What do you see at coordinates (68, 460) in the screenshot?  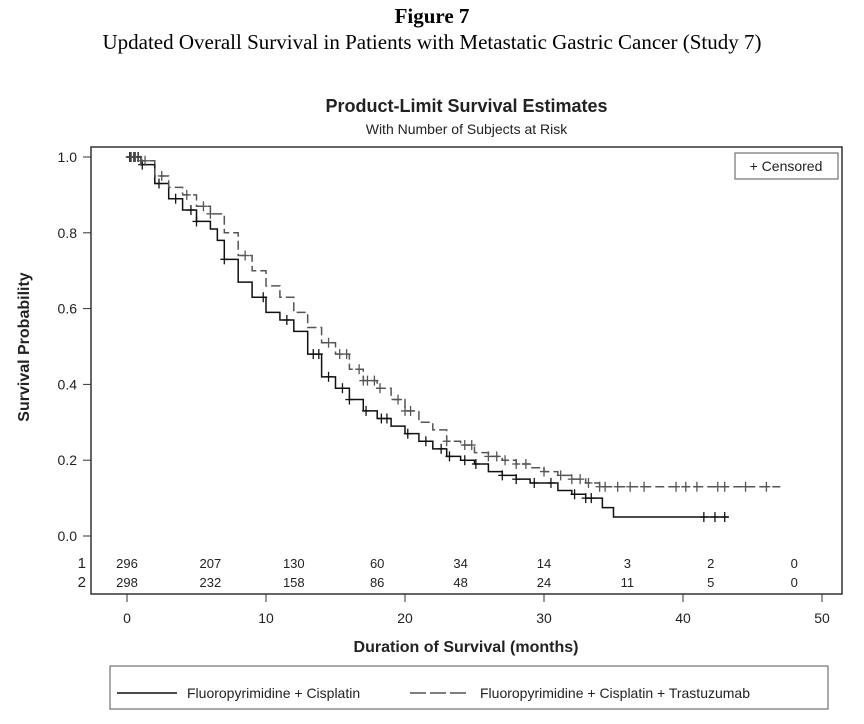 I see `y-tick-label: 0.2` at bounding box center [68, 460].